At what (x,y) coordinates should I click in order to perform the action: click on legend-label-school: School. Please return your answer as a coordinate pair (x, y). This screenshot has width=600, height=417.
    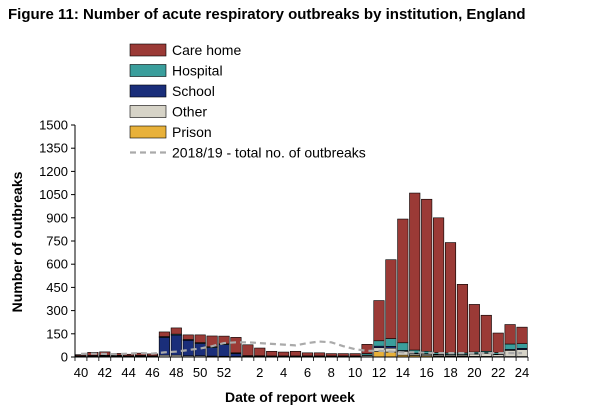
    Looking at the image, I should click on (193, 91).